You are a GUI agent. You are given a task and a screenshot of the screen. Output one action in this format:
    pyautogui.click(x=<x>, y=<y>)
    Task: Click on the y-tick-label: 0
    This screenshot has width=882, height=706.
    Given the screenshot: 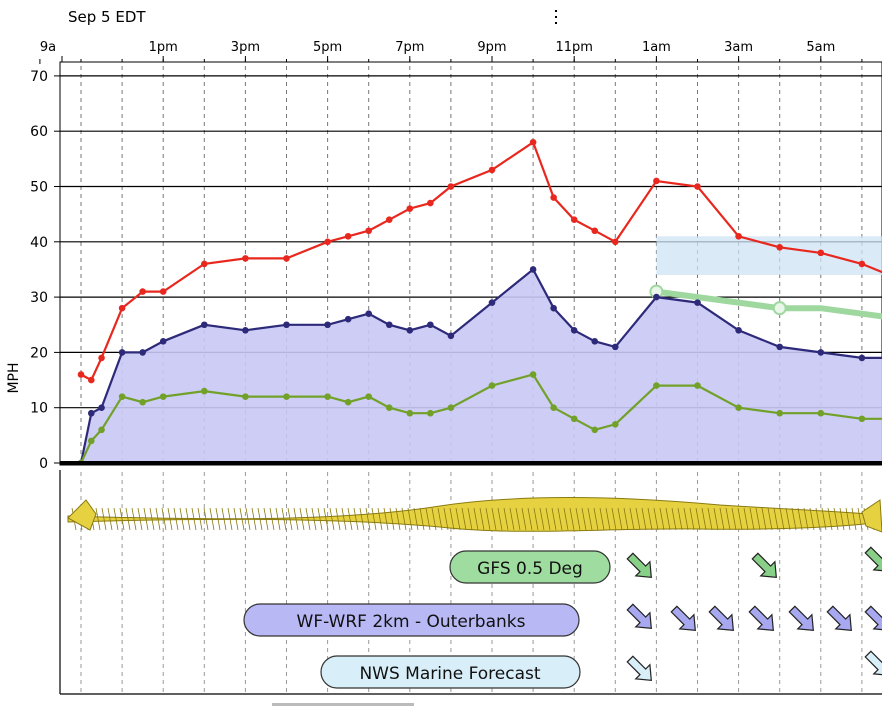 What is the action you would take?
    pyautogui.click(x=43, y=464)
    